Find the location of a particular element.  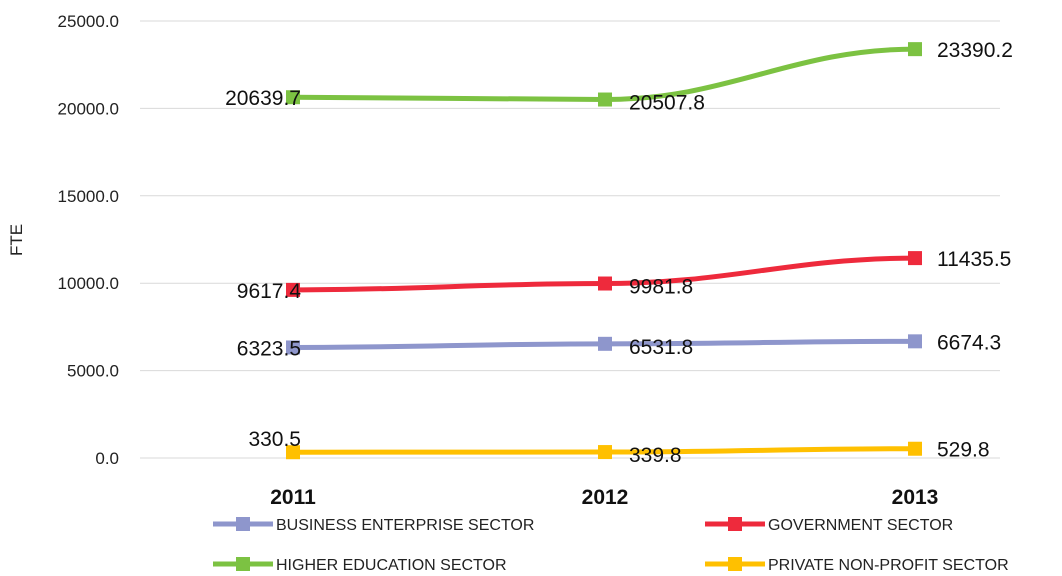

data-label: 6674.3 is located at coordinates (969, 342).